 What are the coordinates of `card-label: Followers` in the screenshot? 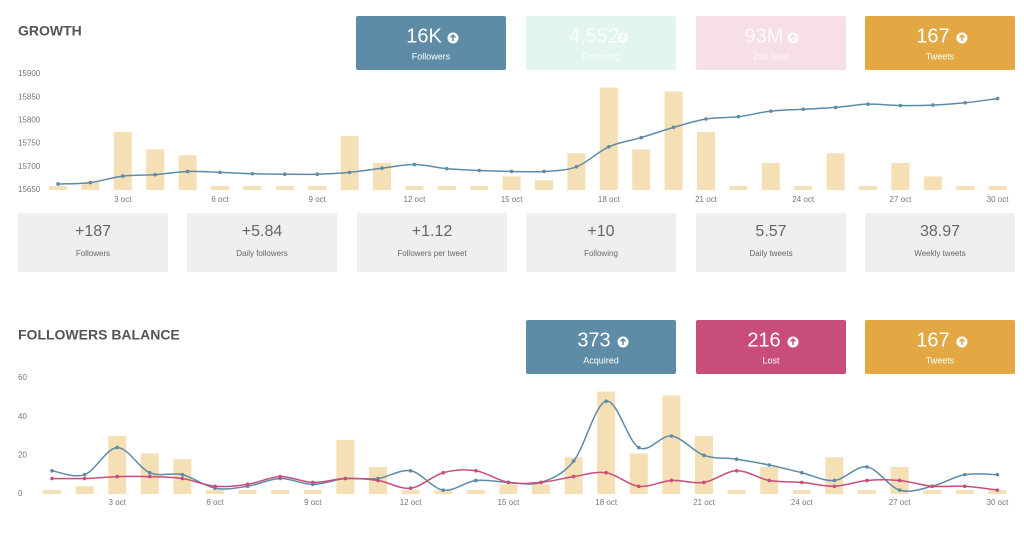 It's located at (431, 56).